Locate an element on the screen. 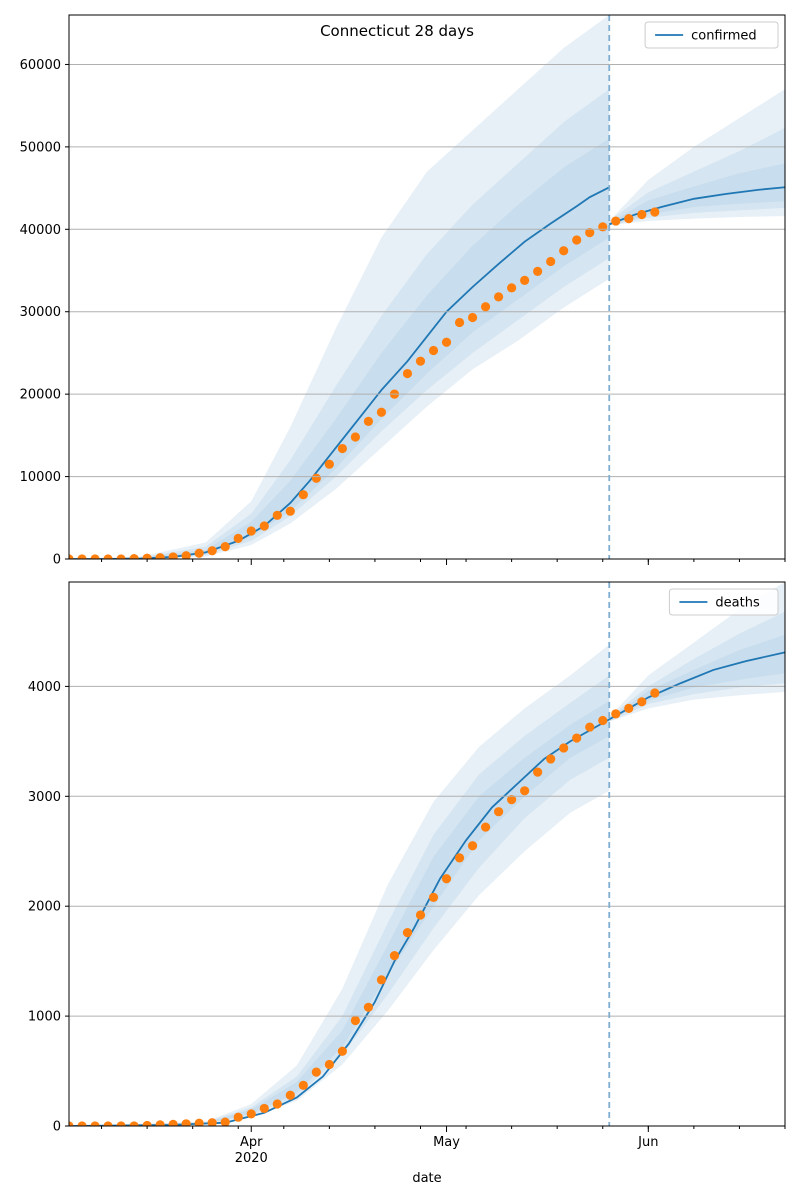  x-tick-label: May is located at coordinates (446, 1142).